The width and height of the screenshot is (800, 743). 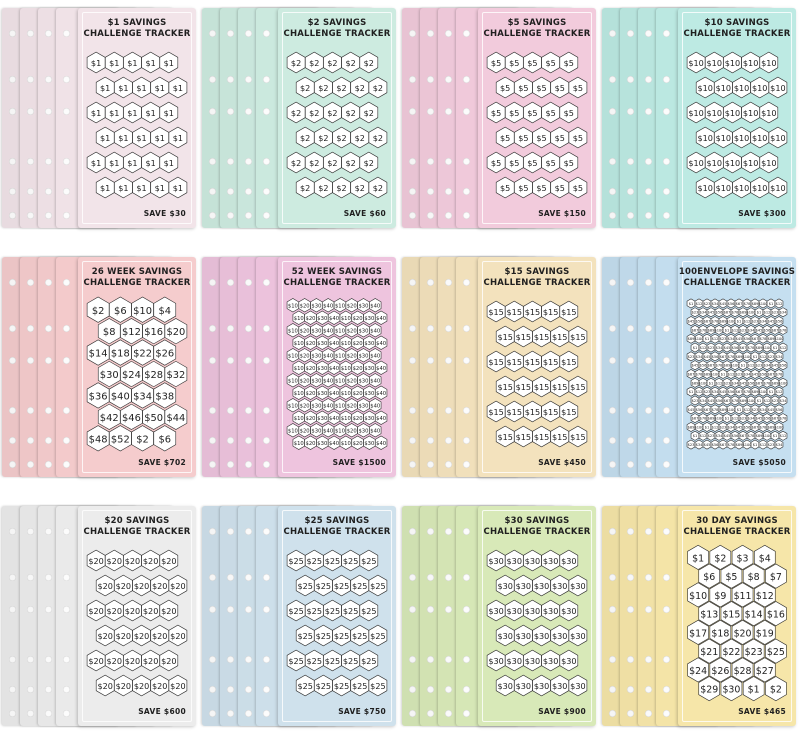 What do you see at coordinates (176, 416) in the screenshot?
I see `savings-hexagon: $44` at bounding box center [176, 416].